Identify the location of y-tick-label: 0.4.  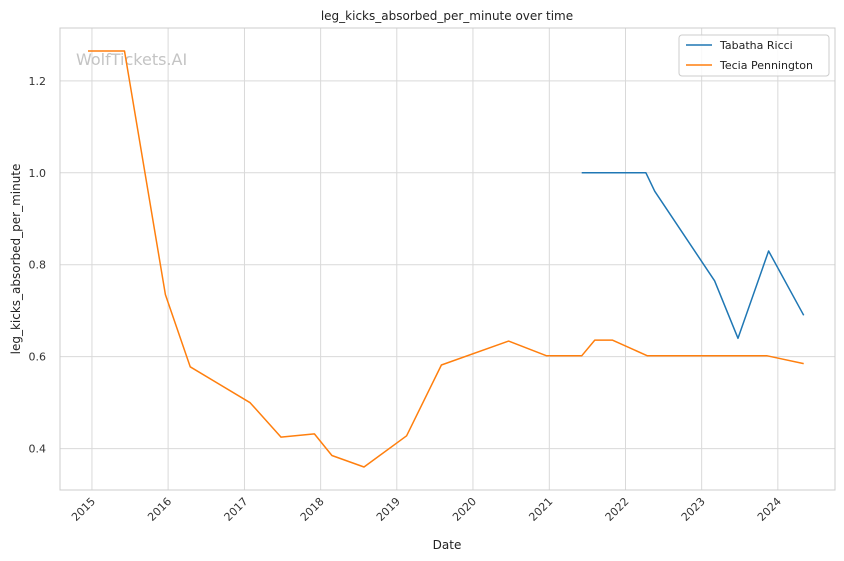
(38, 449).